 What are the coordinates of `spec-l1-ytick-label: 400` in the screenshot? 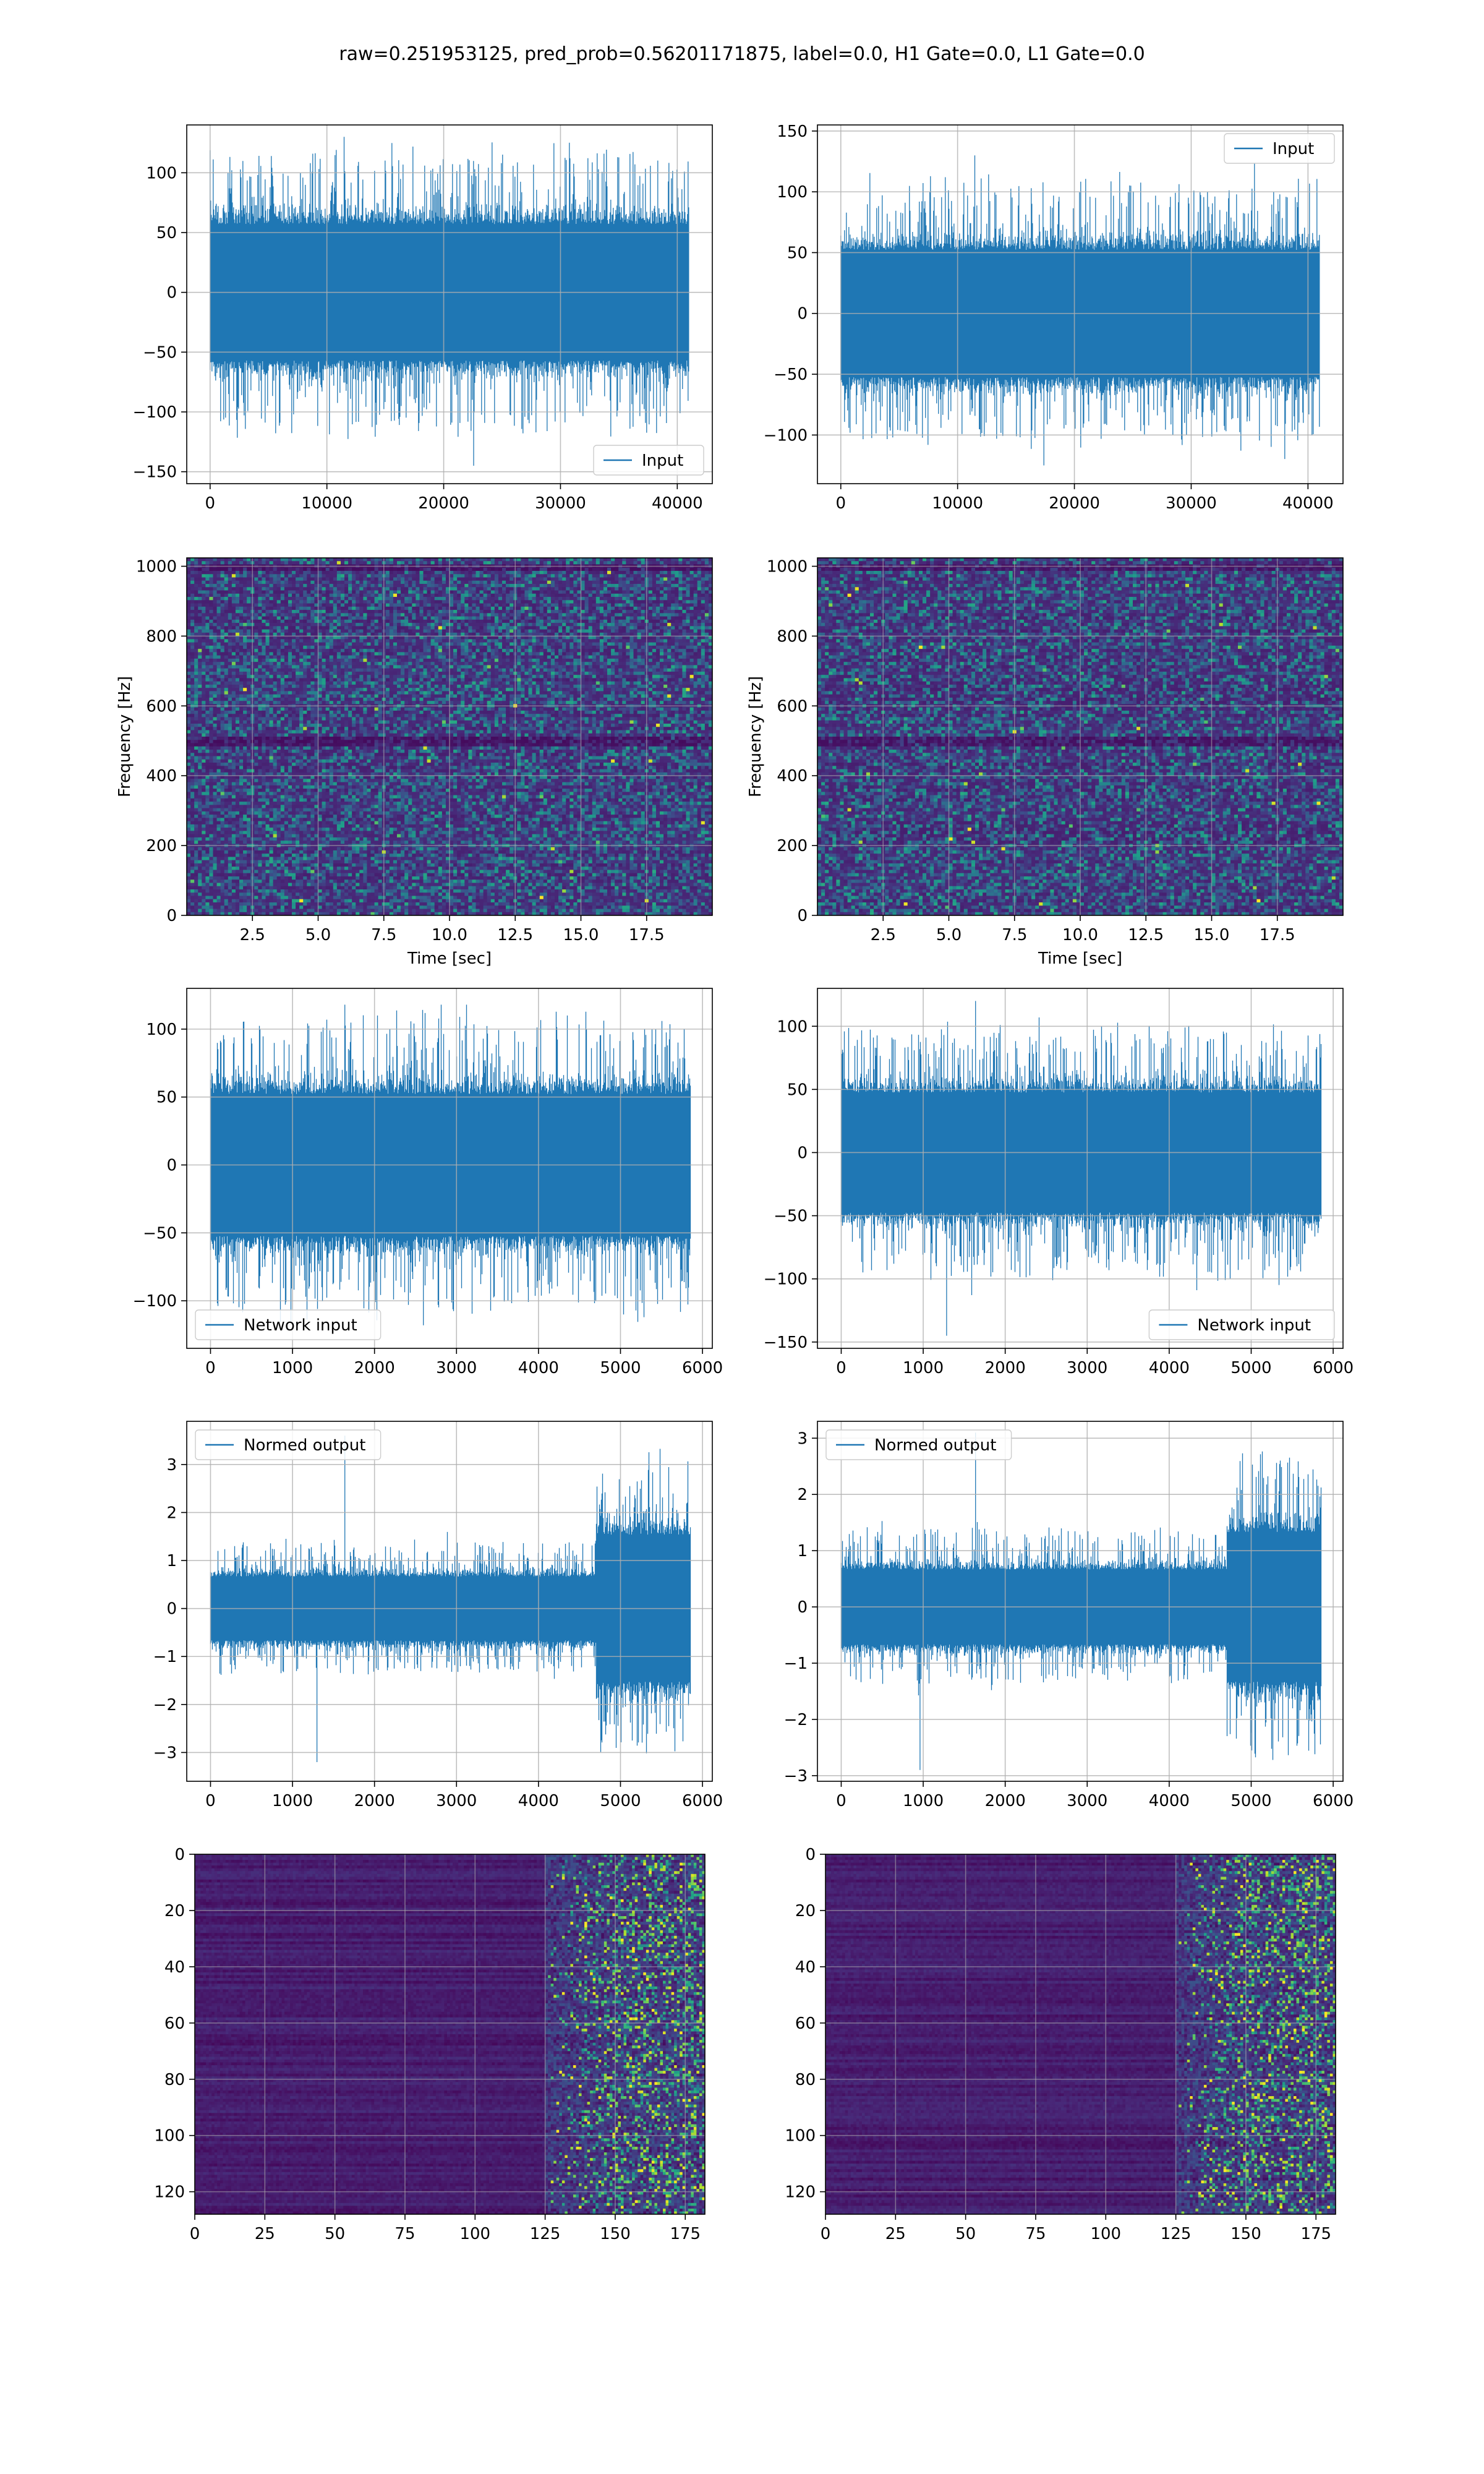 It's located at (792, 776).